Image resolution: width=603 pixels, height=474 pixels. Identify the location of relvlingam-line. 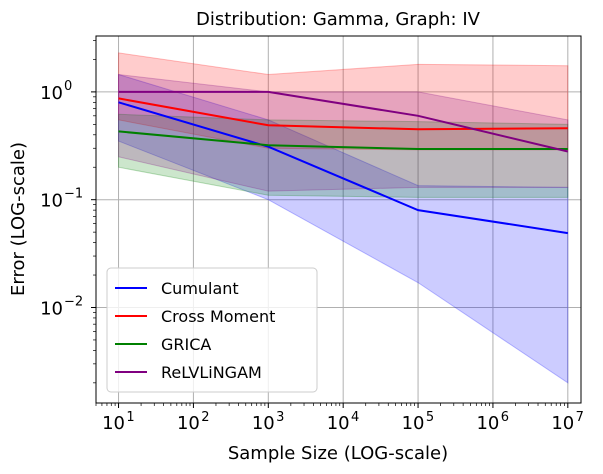
(343, 121).